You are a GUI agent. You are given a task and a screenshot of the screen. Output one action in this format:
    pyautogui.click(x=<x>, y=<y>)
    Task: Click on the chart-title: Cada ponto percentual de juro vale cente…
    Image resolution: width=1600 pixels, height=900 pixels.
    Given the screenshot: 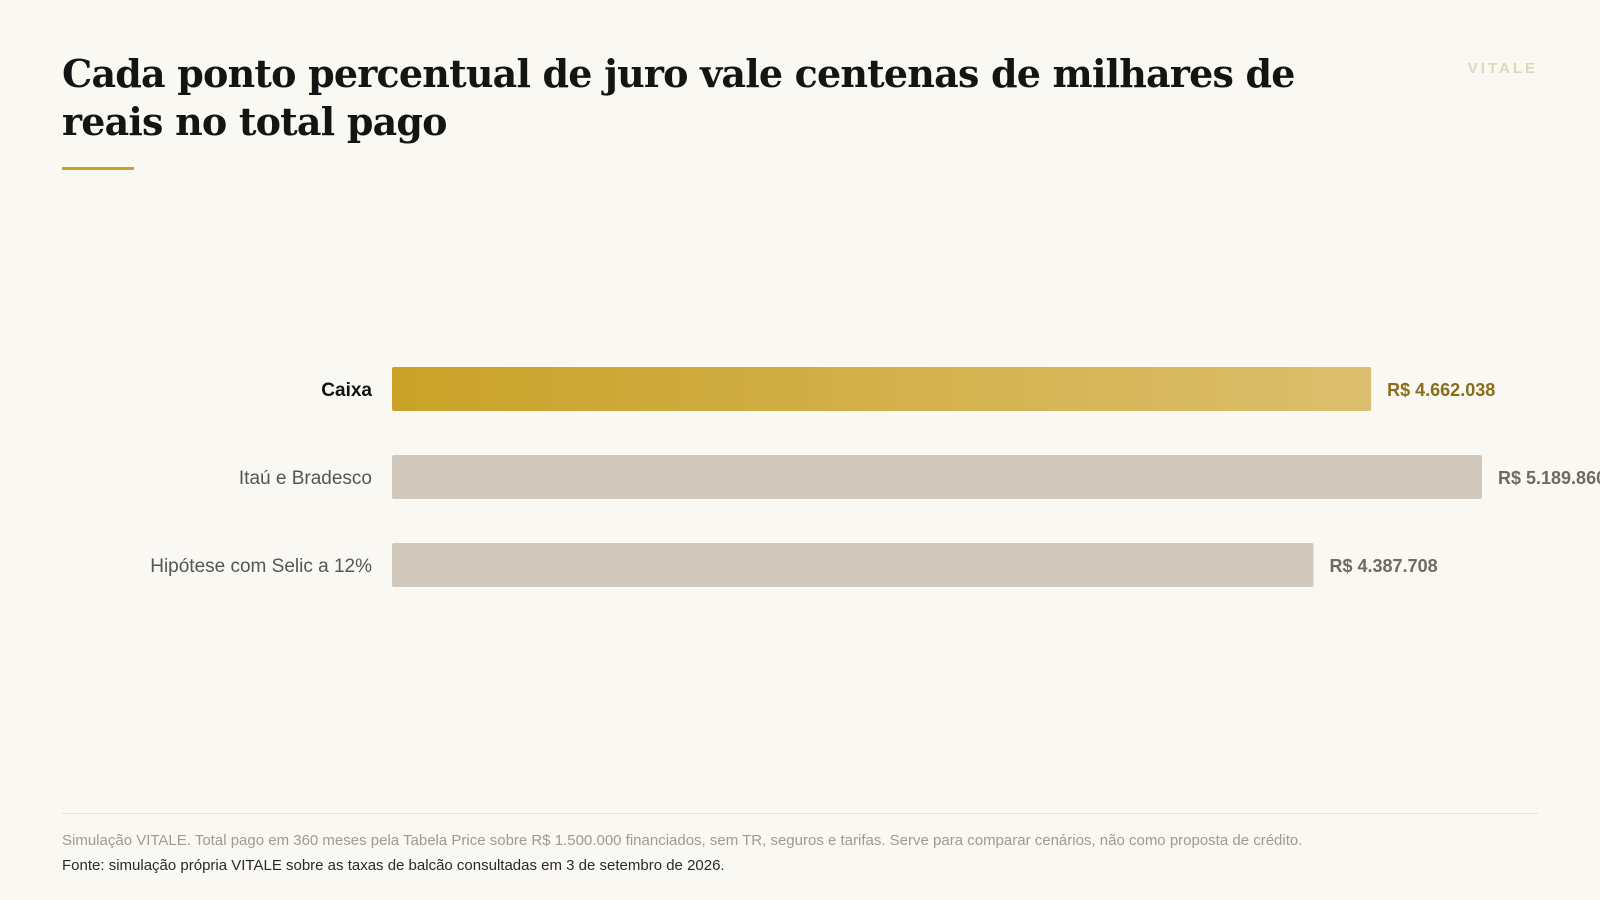 What is the action you would take?
    pyautogui.click(x=678, y=97)
    